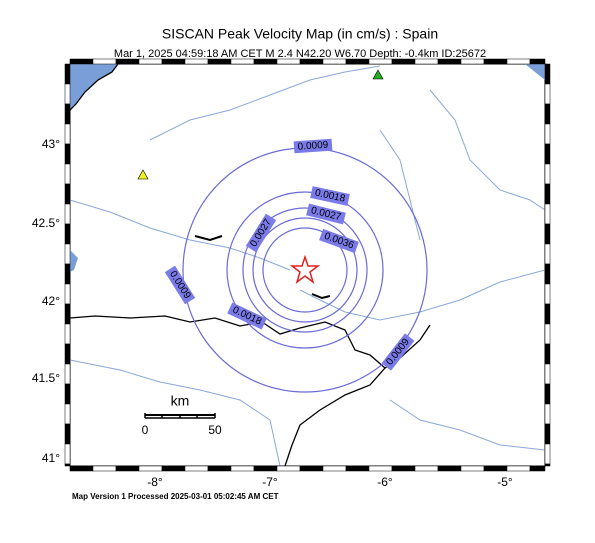  What do you see at coordinates (46, 378) in the screenshot?
I see `lat-label: 41.5°` at bounding box center [46, 378].